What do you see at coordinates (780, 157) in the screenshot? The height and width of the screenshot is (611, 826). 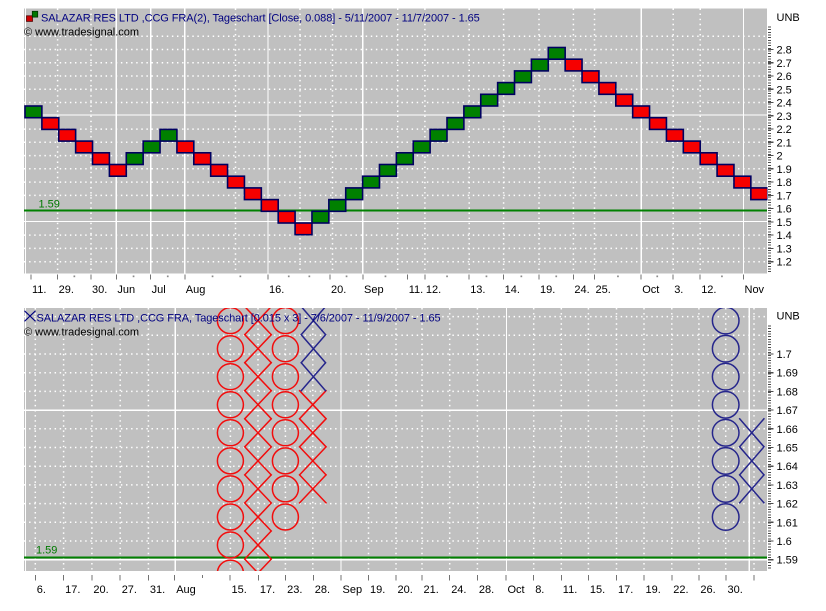 I see `svg-text: 2` at bounding box center [780, 157].